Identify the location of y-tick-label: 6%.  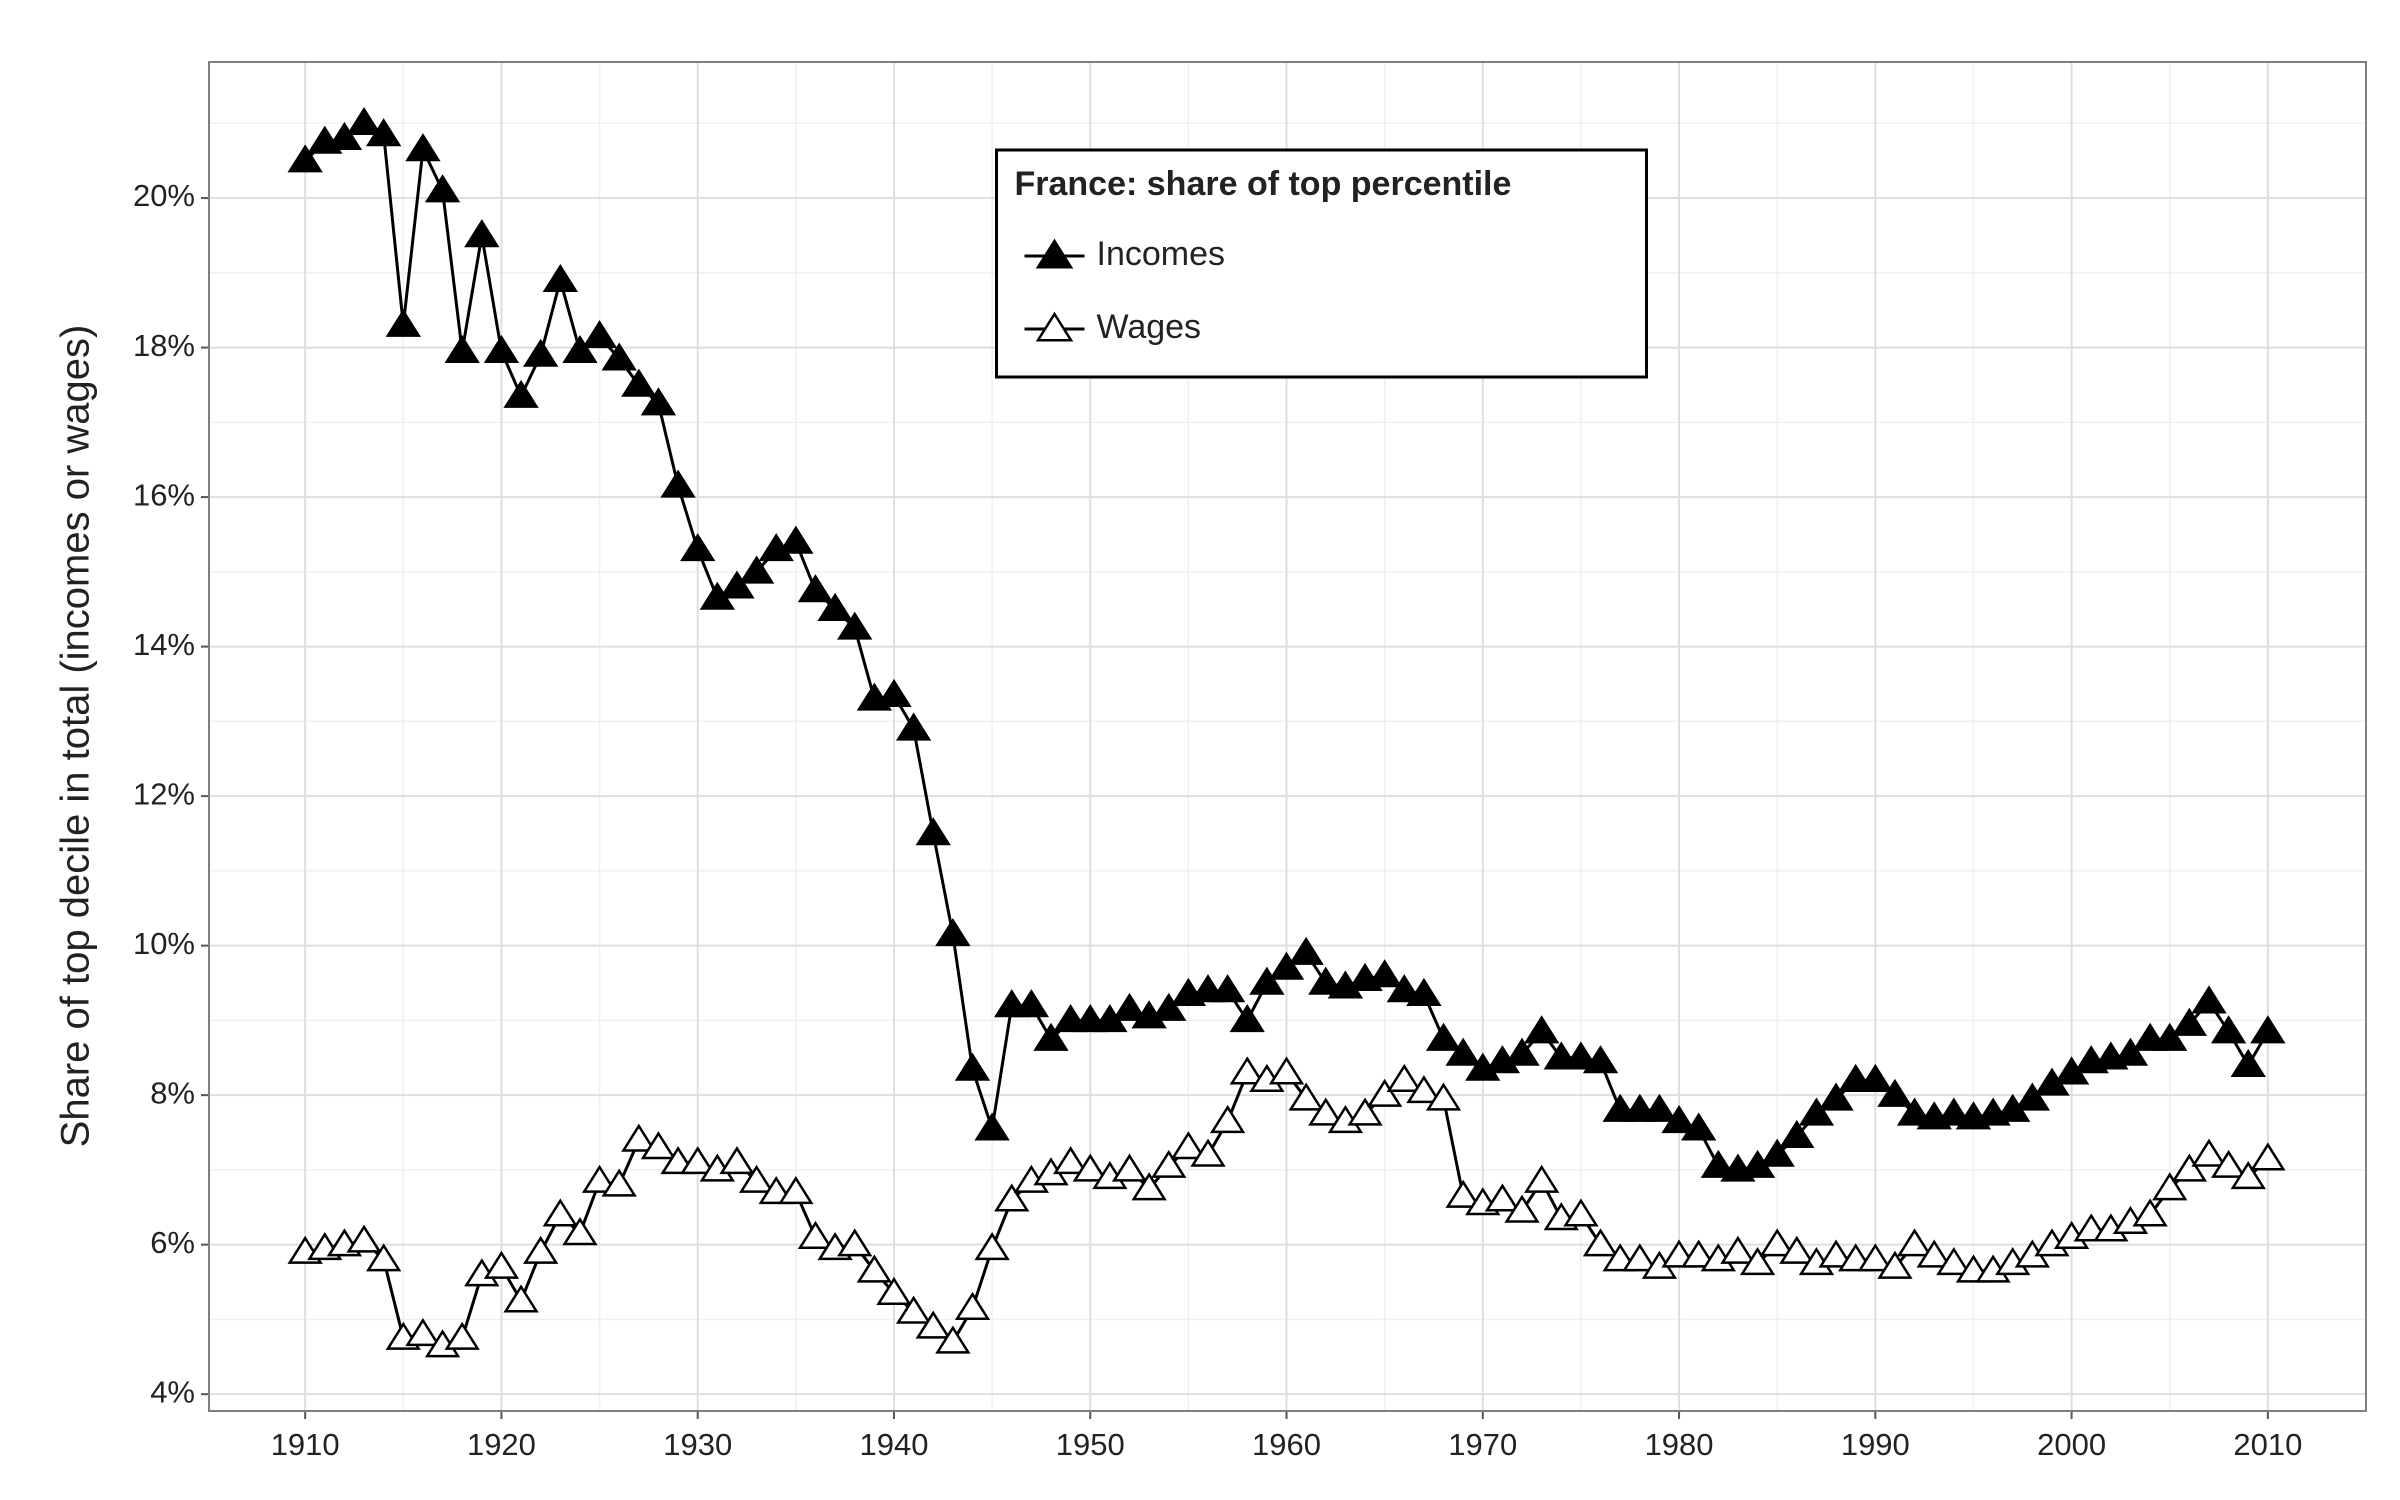
(172, 1242).